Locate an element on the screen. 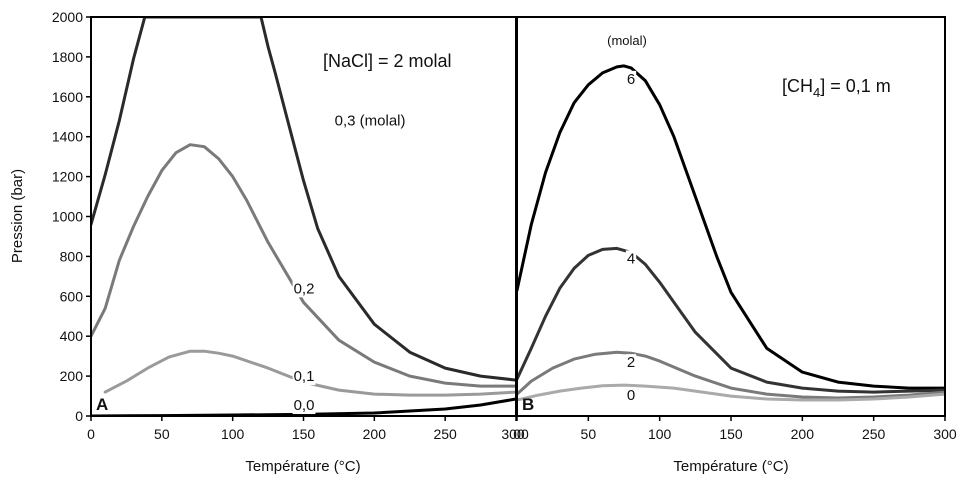  unit-label-molal: (molal) is located at coordinates (627, 40).